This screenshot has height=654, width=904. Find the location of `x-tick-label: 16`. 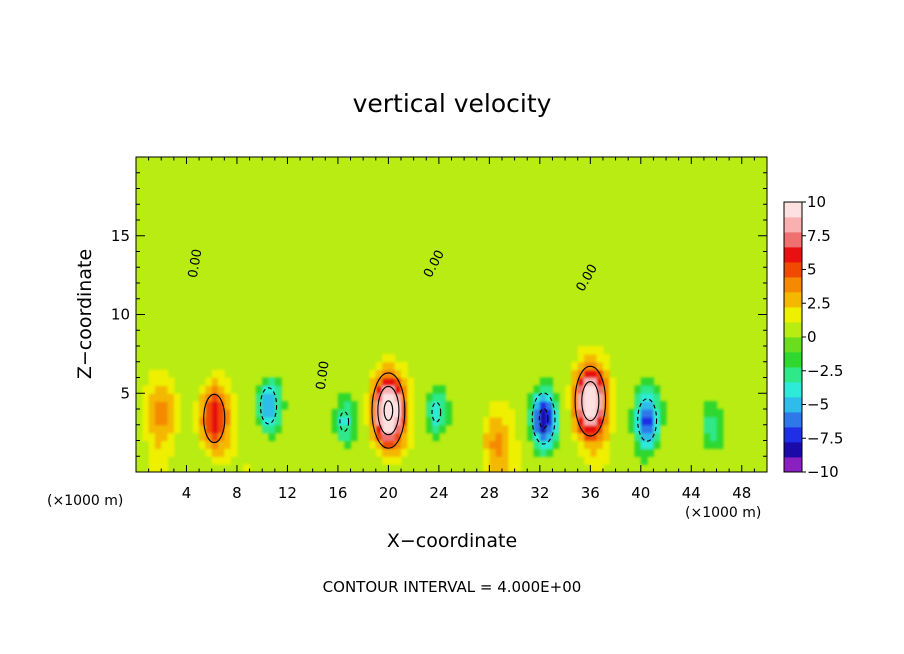

x-tick-label: 16 is located at coordinates (337, 493).